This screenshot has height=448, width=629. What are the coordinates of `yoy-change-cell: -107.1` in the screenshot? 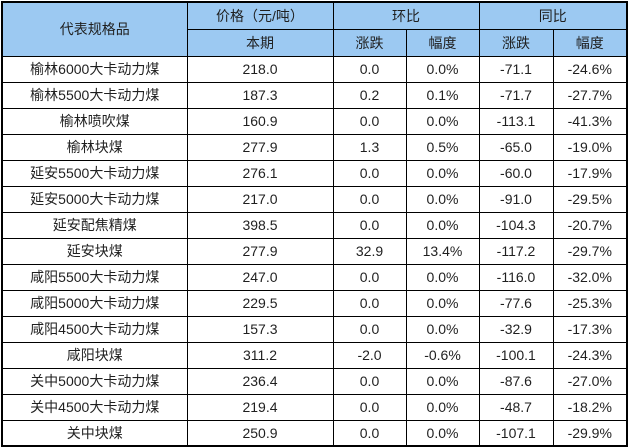 It's located at (516, 433).